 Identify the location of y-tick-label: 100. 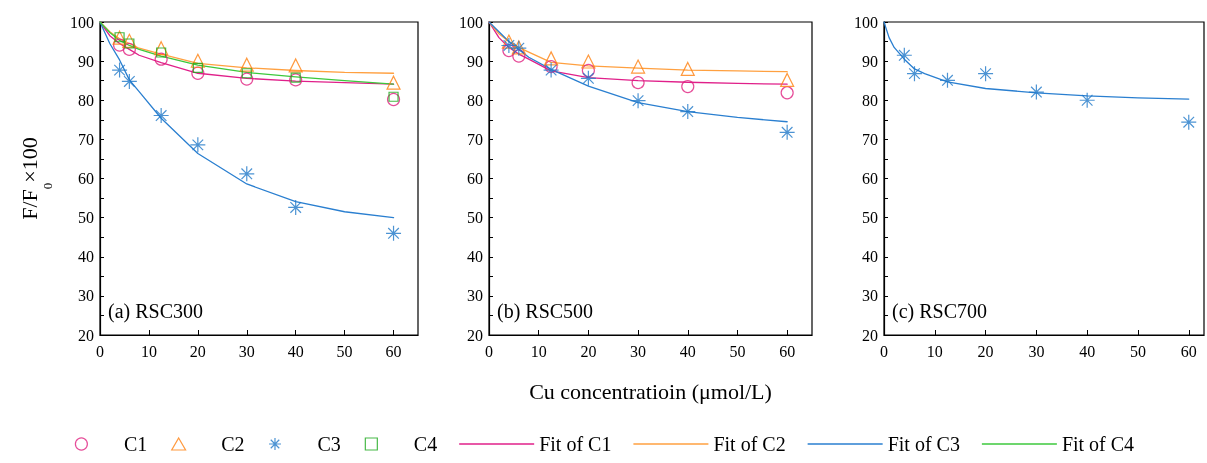
(471, 22).